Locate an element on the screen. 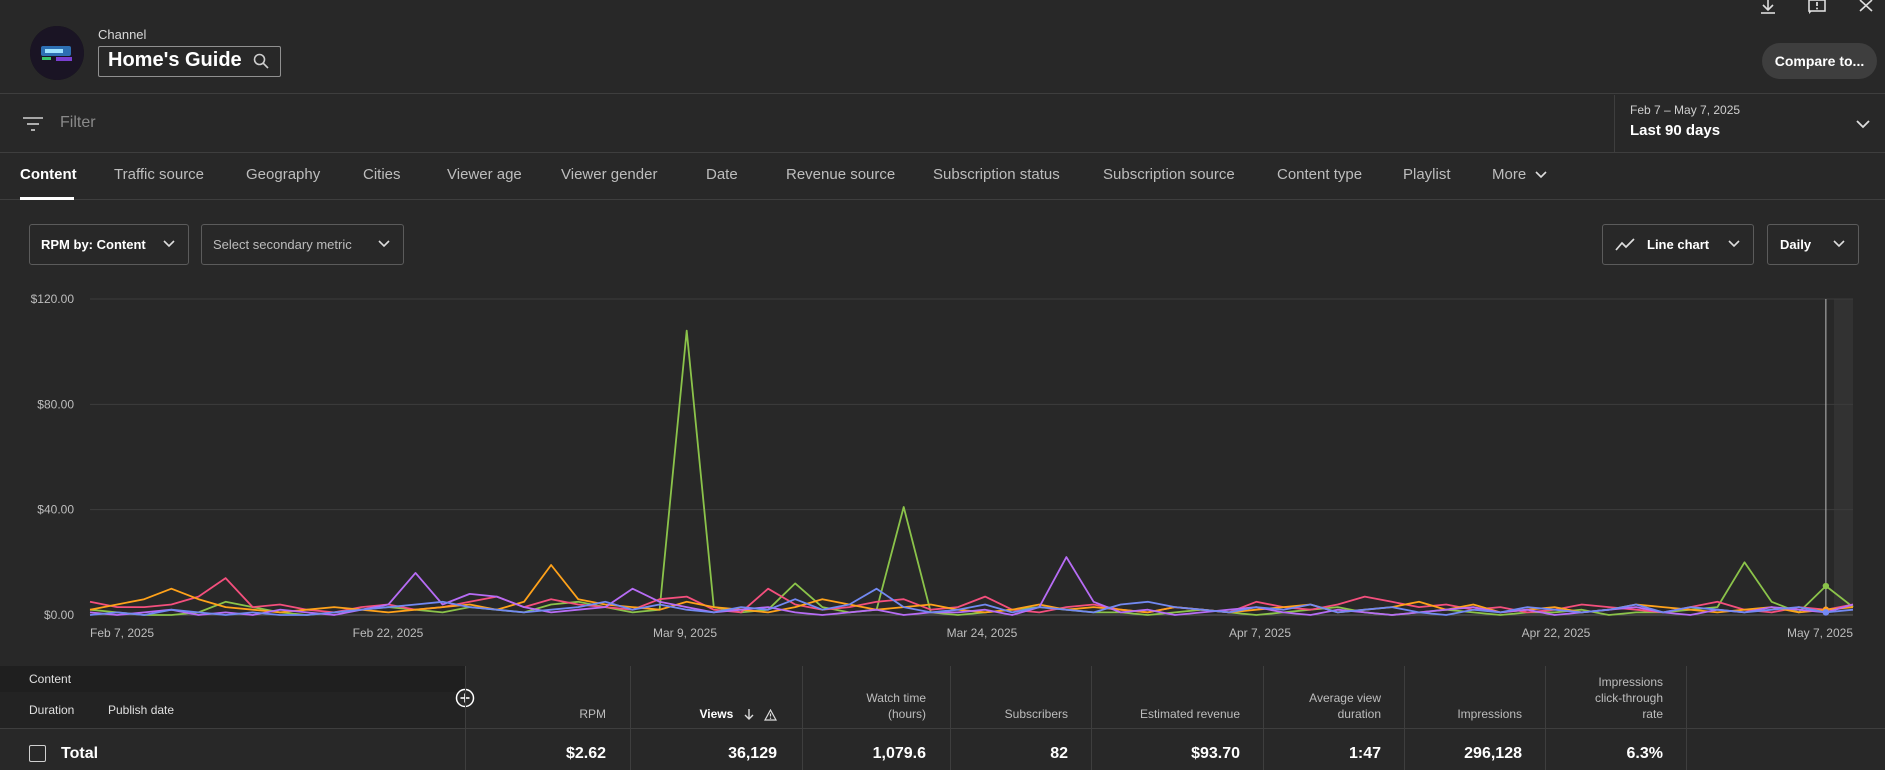 This screenshot has height=770, width=1885. tab-more: More is located at coordinates (1520, 174).